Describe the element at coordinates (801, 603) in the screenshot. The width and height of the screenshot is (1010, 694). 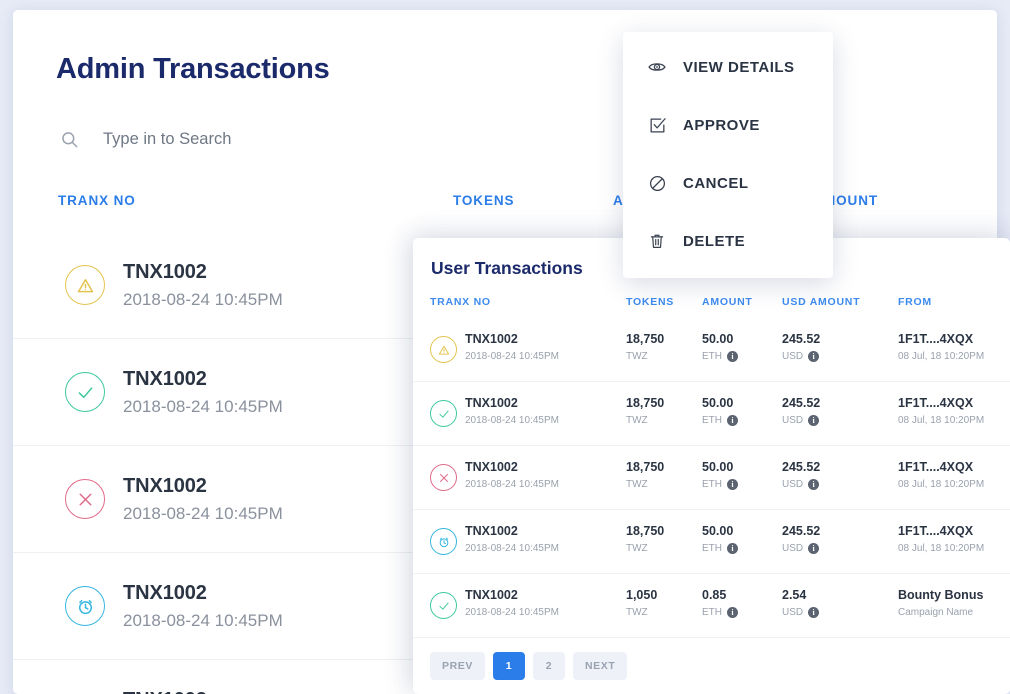
I see `usd-amount: 2.54 USD i` at that location.